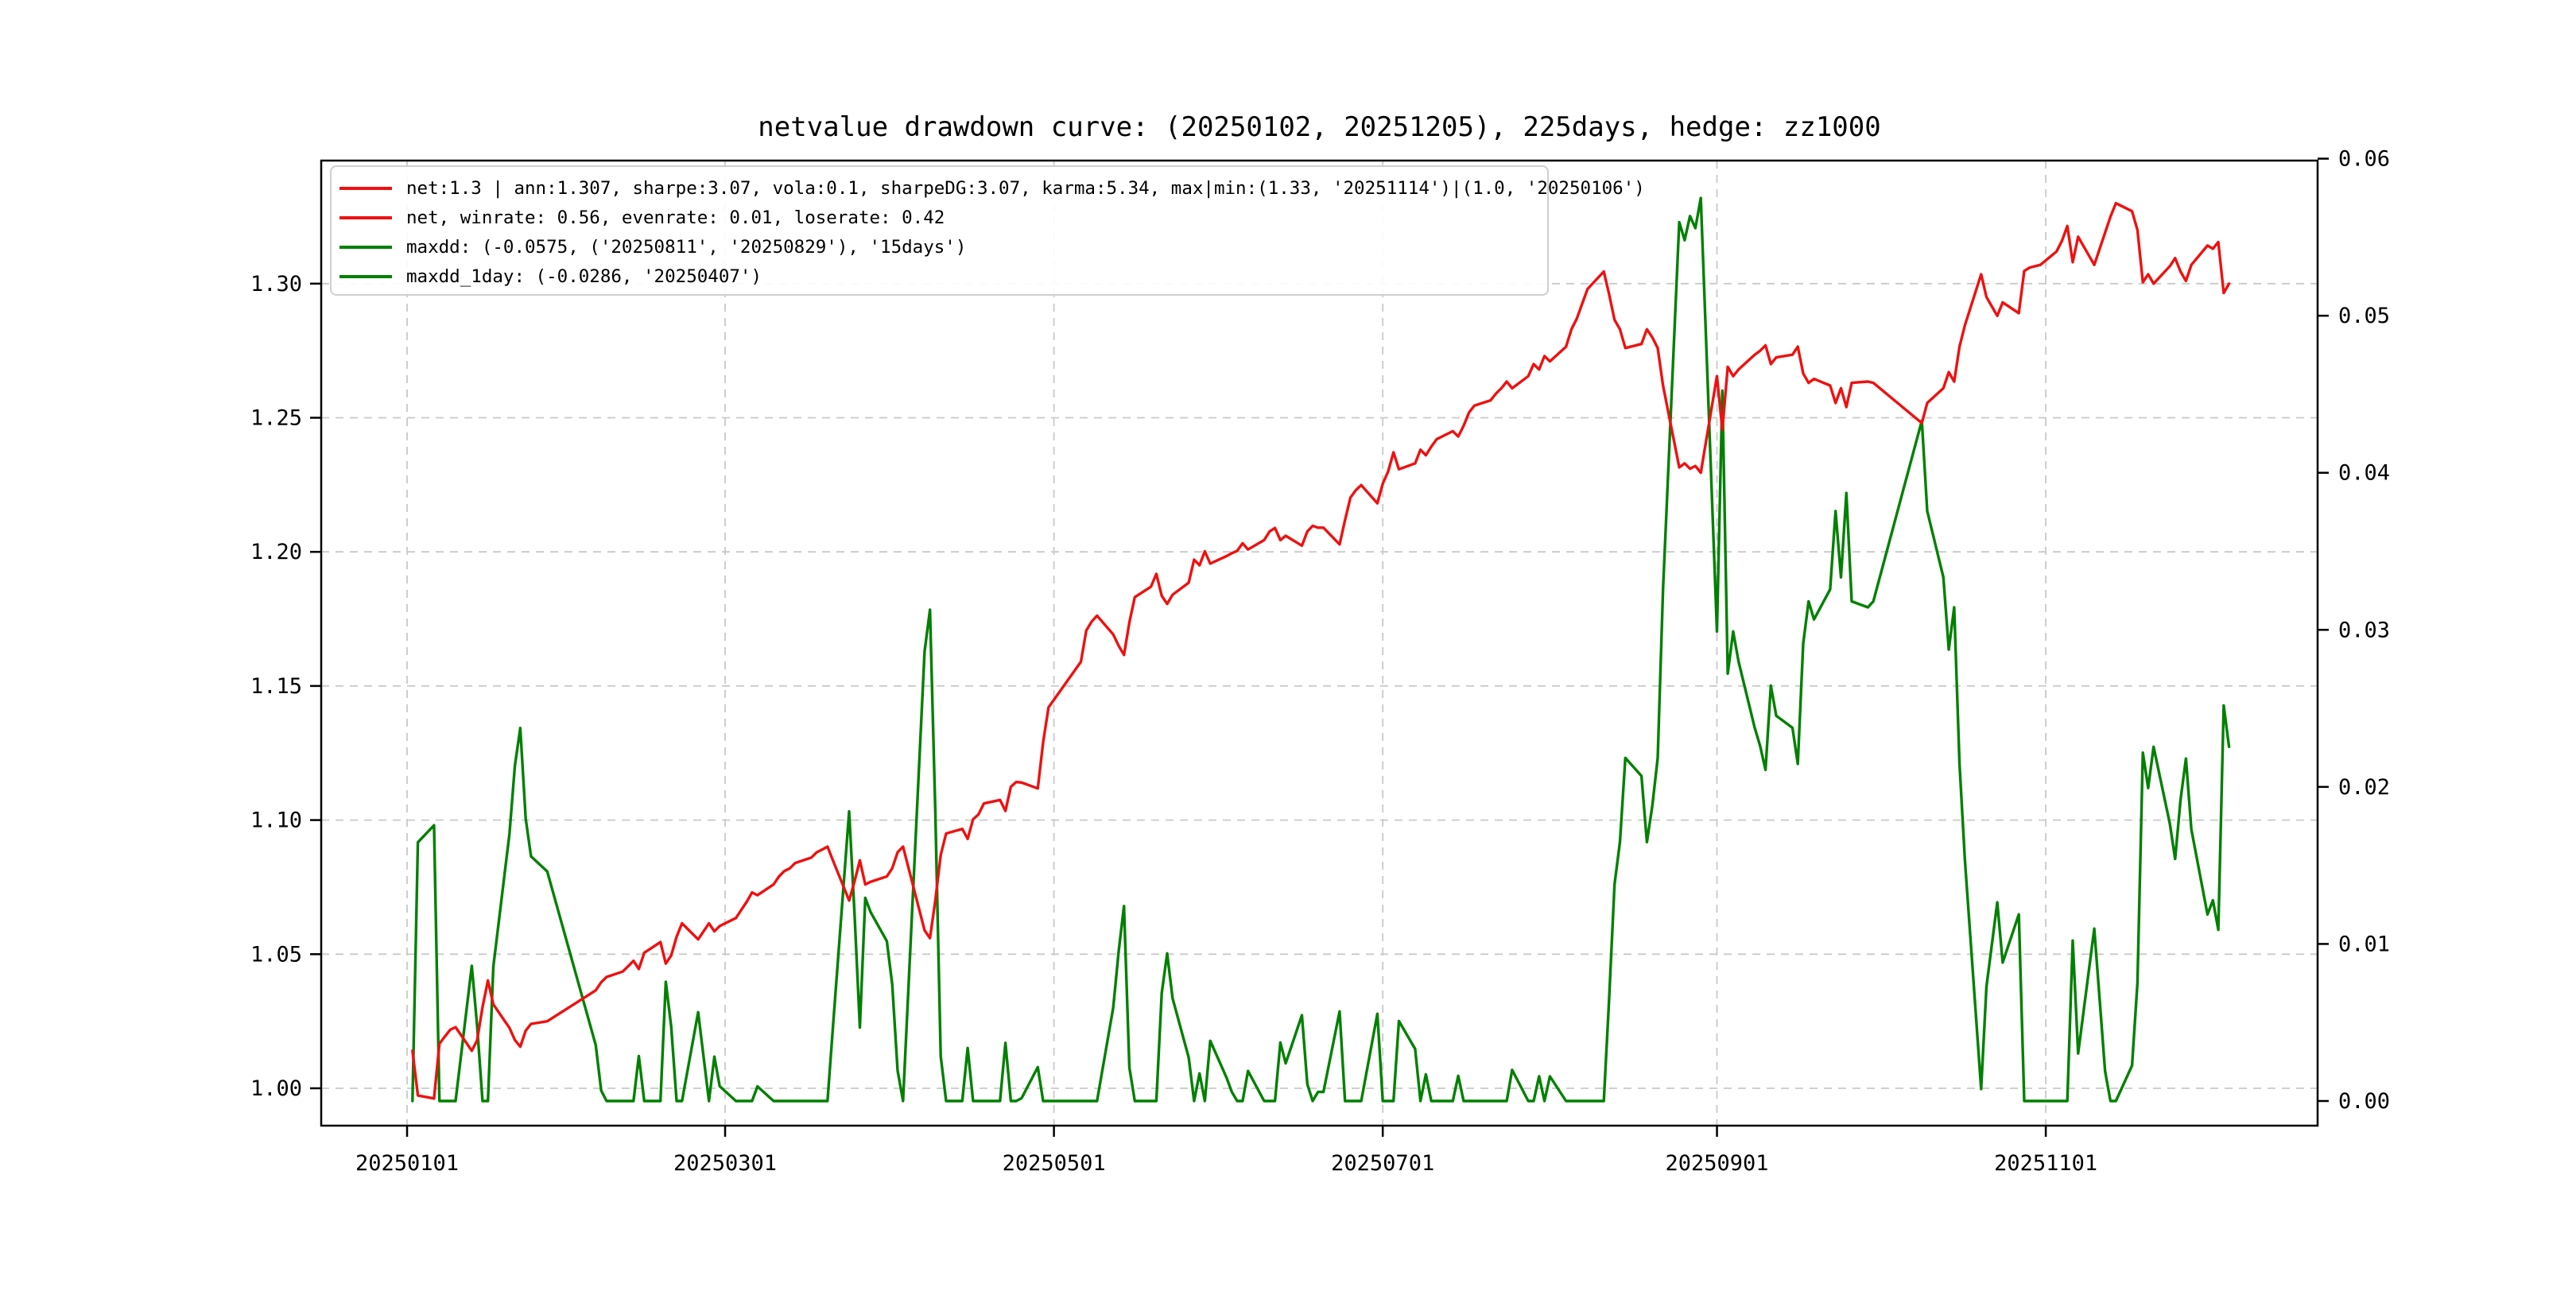 Image resolution: width=2576 pixels, height=1291 pixels. Describe the element at coordinates (943, 276) in the screenshot. I see `legend-item: maxdd_1day: (-0.0286, '20250407')` at that location.